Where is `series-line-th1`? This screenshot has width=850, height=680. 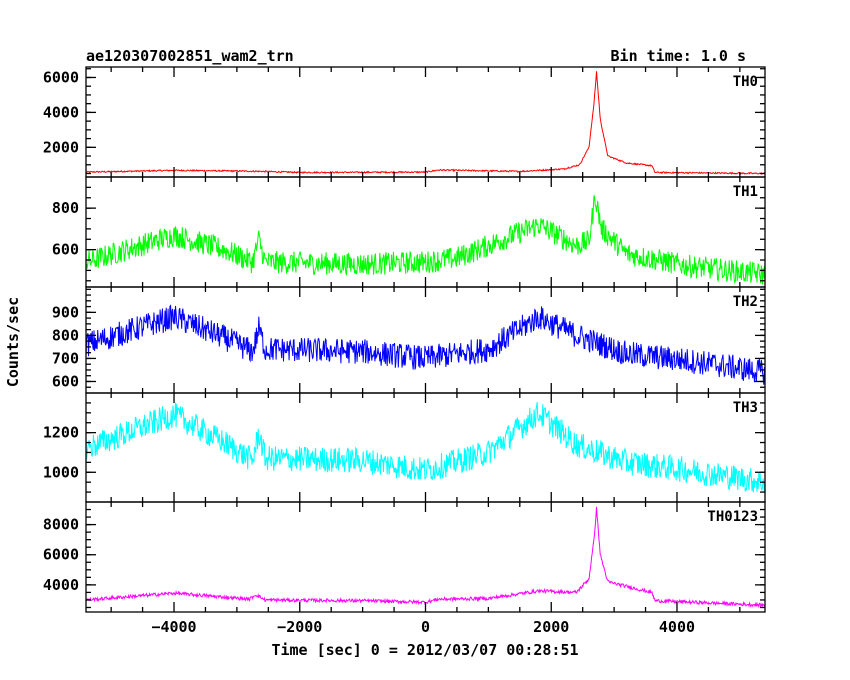 series-line-th1 is located at coordinates (425, 240).